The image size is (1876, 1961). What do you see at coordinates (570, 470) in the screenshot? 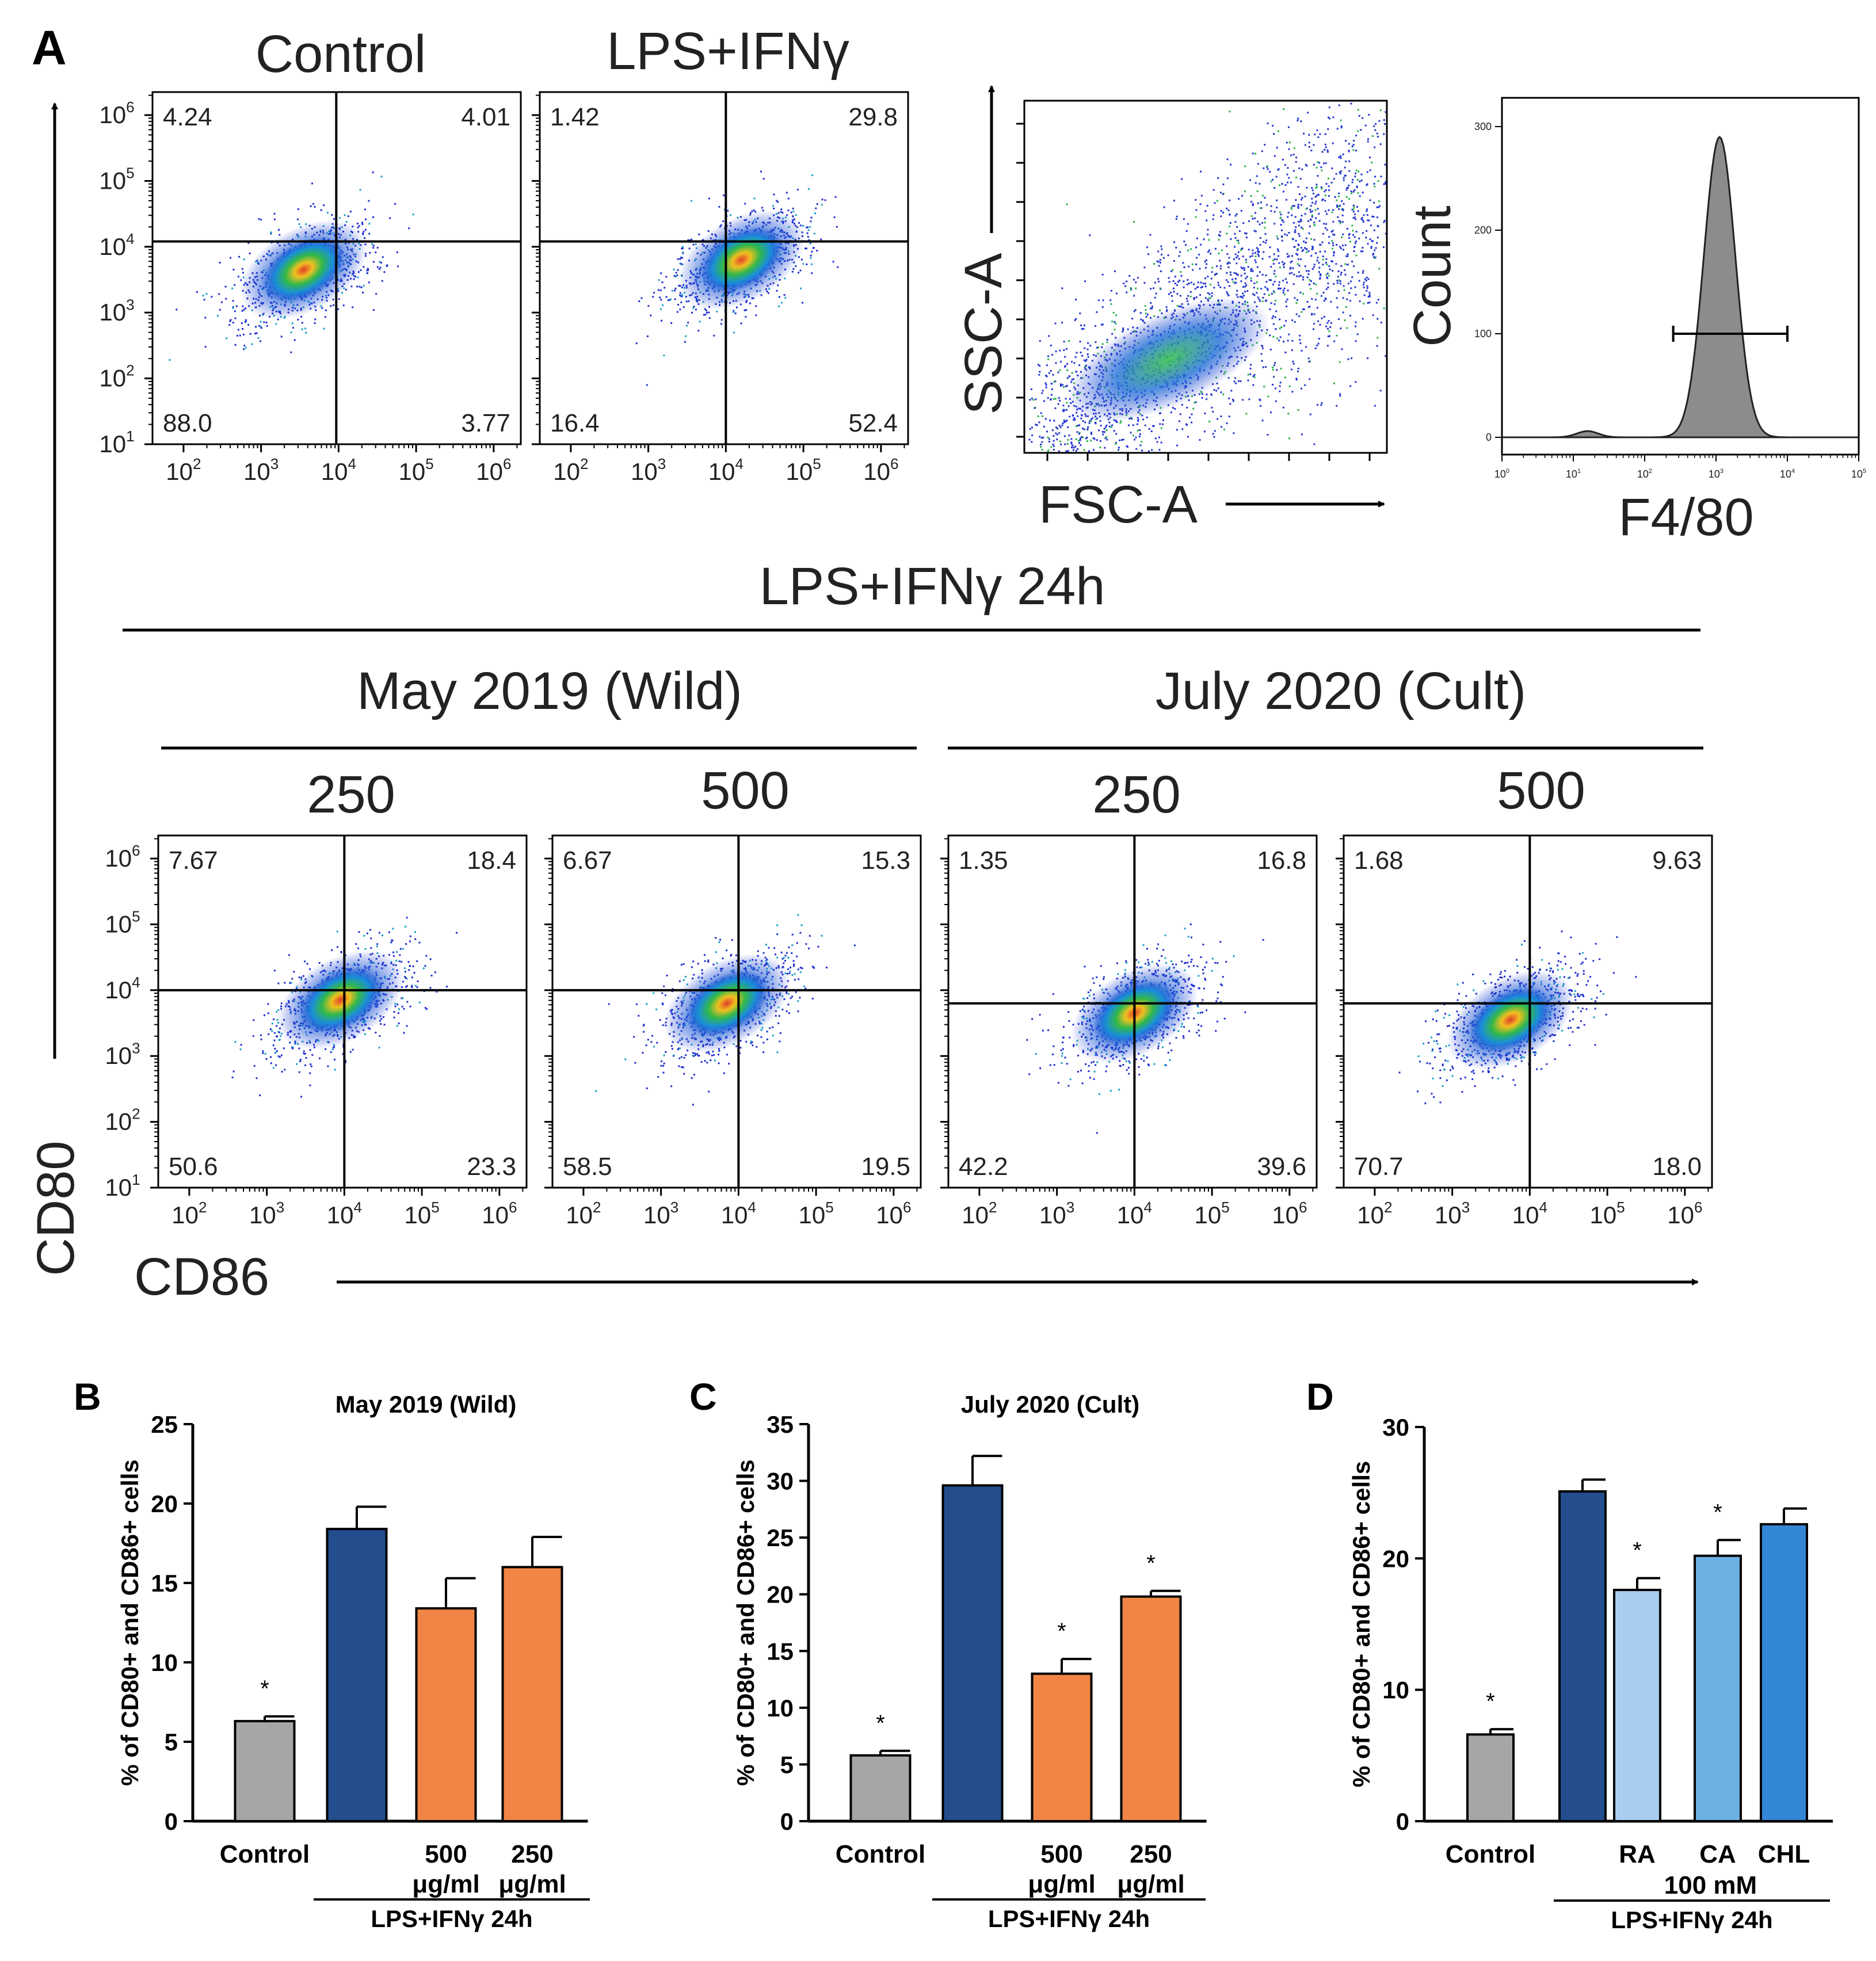
I see `x-tick-label: 10²` at bounding box center [570, 470].